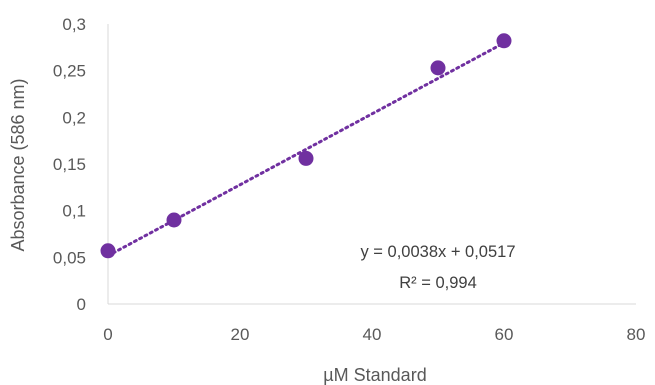 The image size is (655, 385). I want to click on trendline-equation: y = 0,0038x + 0,0517, so click(437, 252).